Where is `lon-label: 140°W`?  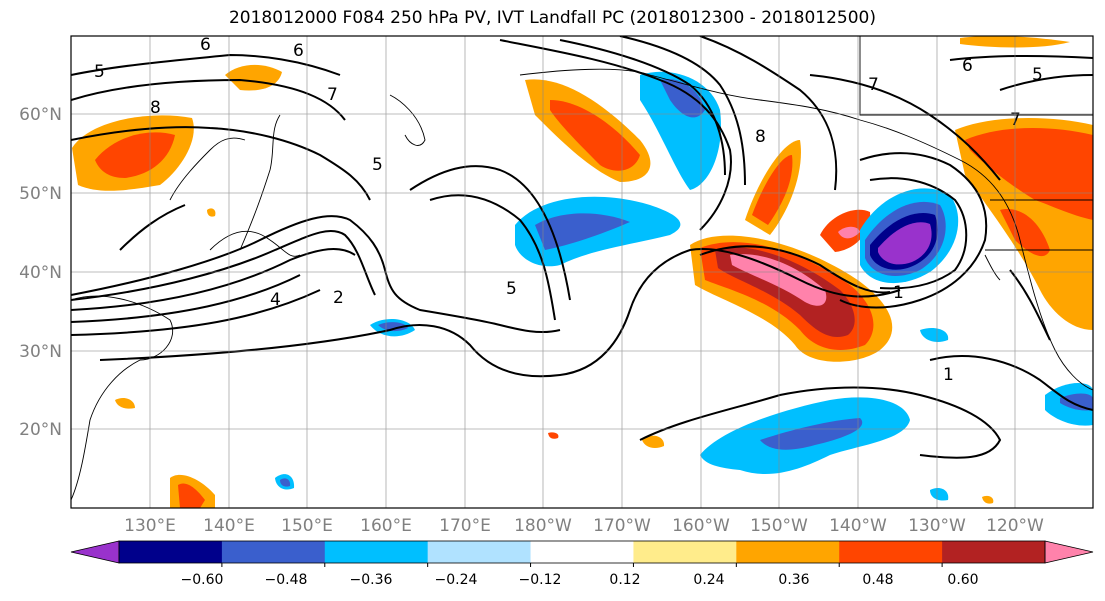
lon-label: 140°W is located at coordinates (858, 526).